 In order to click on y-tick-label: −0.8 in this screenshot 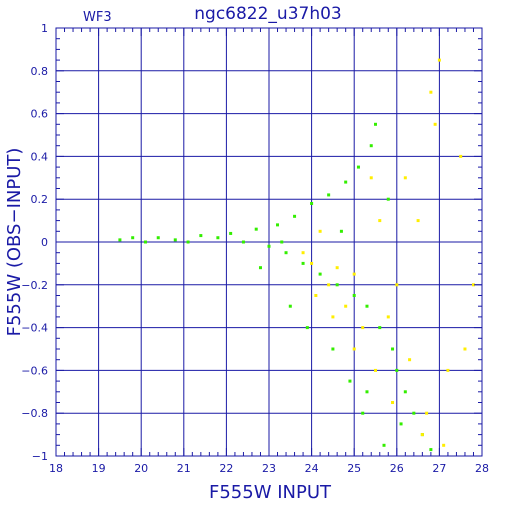, I will do `click(34, 413)`.